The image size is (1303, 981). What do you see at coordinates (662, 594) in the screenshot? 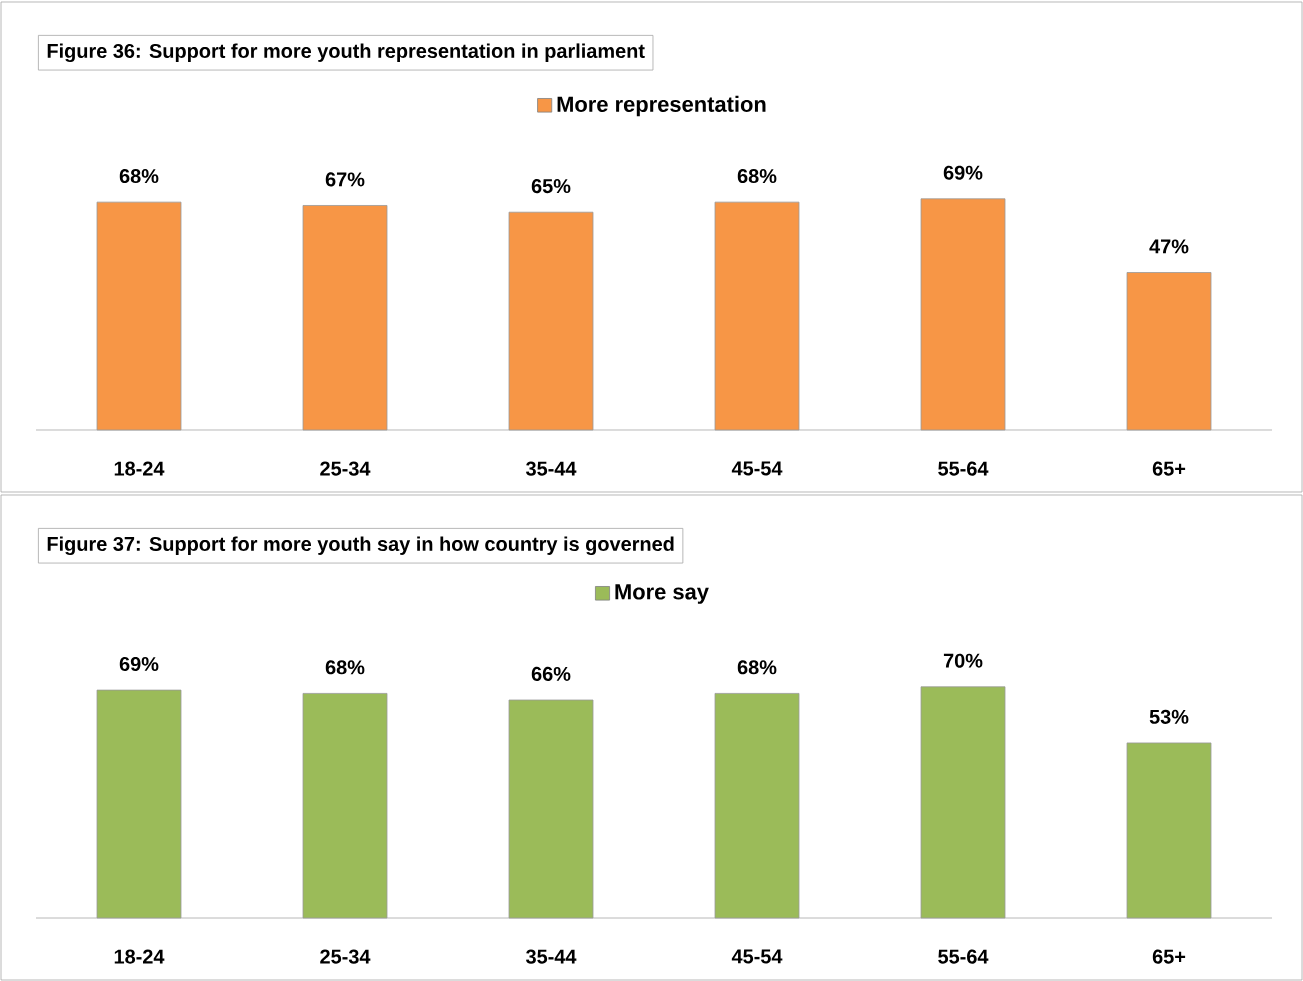
I see `legend-label: More say` at bounding box center [662, 594].